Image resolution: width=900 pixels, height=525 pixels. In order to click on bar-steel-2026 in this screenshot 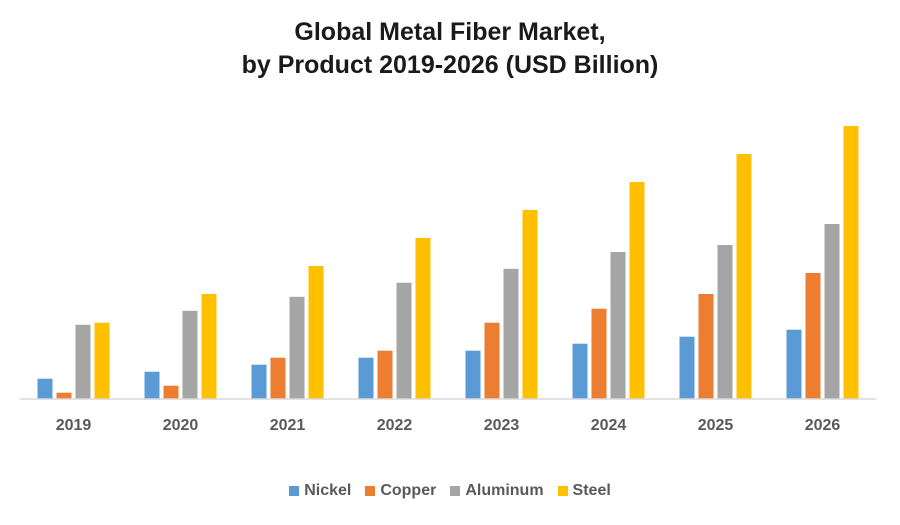, I will do `click(851, 262)`.